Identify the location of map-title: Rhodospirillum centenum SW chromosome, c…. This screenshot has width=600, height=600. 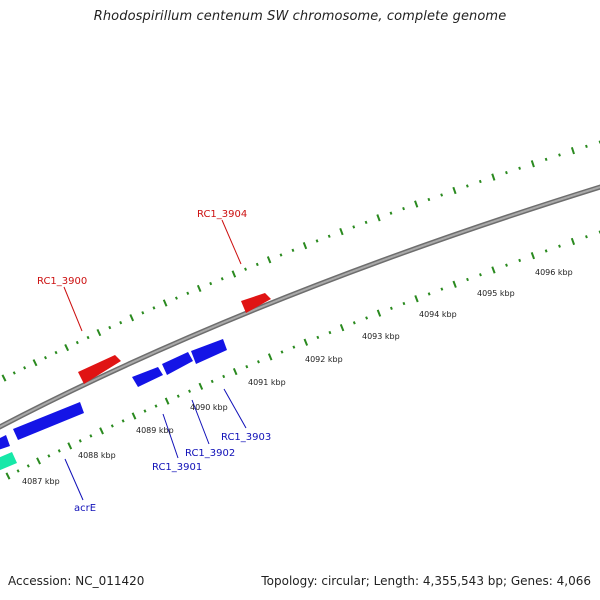
(300, 16).